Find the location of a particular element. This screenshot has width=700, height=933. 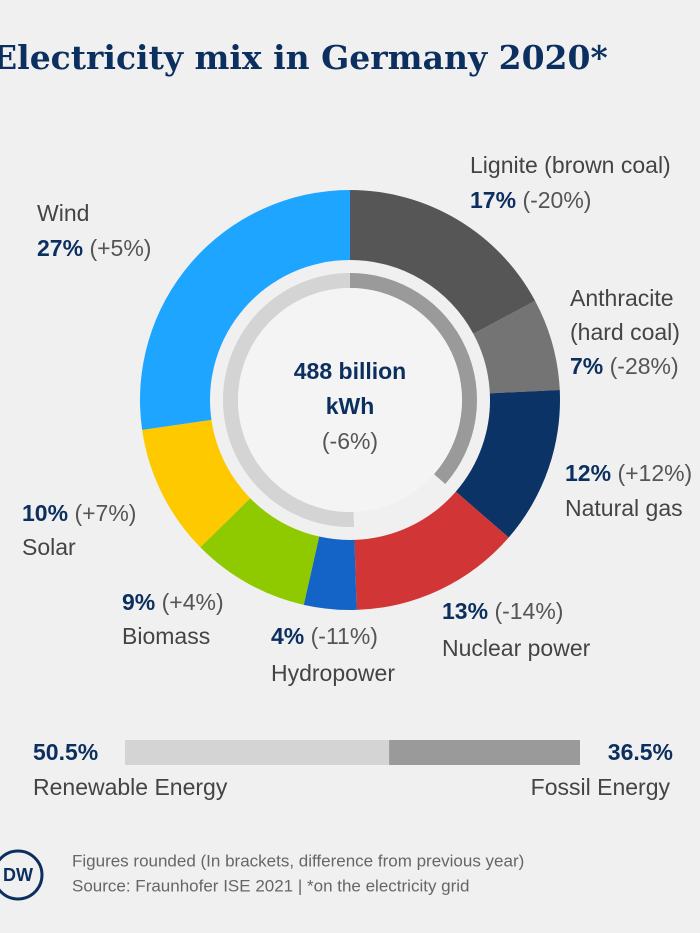

category-label: Anthracite (hard coal) is located at coordinates (625, 315).